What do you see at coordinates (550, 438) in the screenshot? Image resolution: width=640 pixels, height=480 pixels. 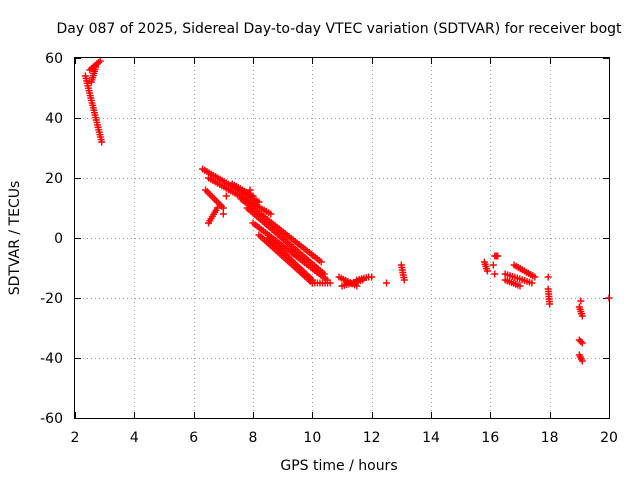 I see `x-tick-label: 18` at bounding box center [550, 438].